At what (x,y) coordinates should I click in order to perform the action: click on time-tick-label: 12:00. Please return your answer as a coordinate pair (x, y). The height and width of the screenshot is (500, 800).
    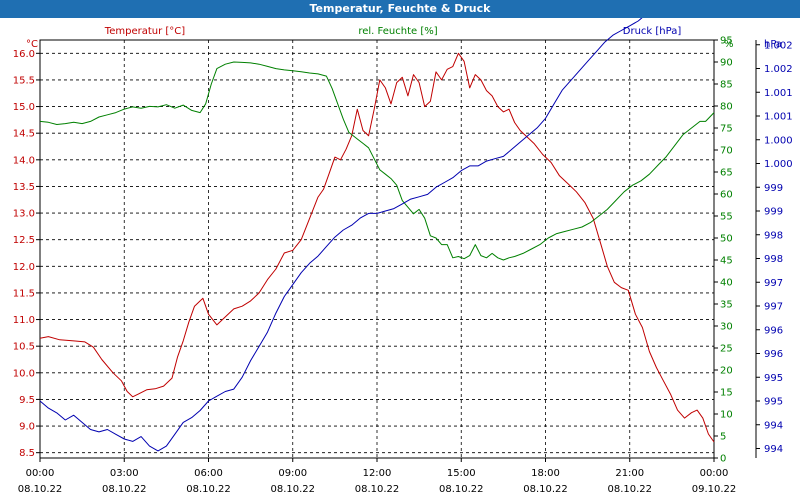
    Looking at the image, I should click on (377, 473).